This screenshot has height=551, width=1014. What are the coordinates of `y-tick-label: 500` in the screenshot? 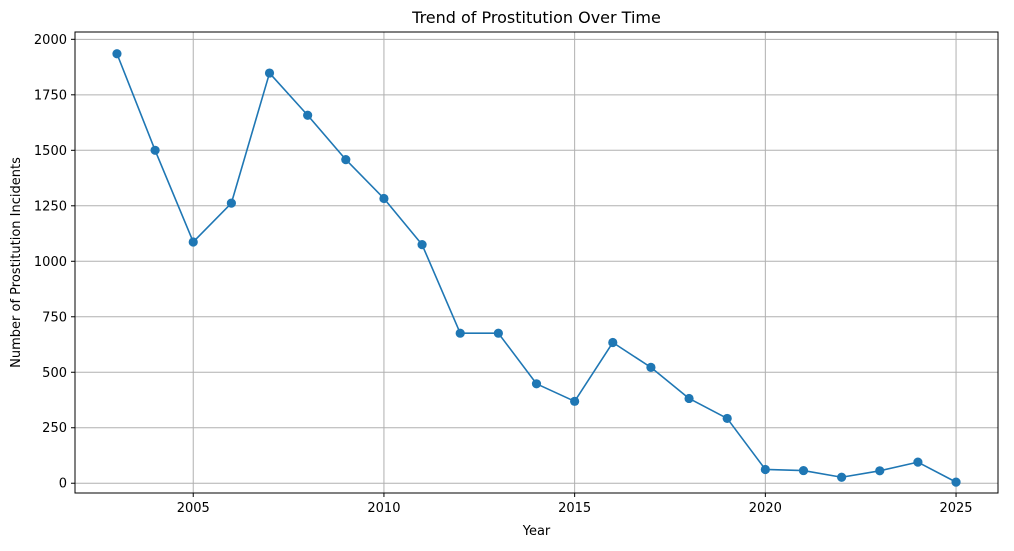 It's located at (54, 373).